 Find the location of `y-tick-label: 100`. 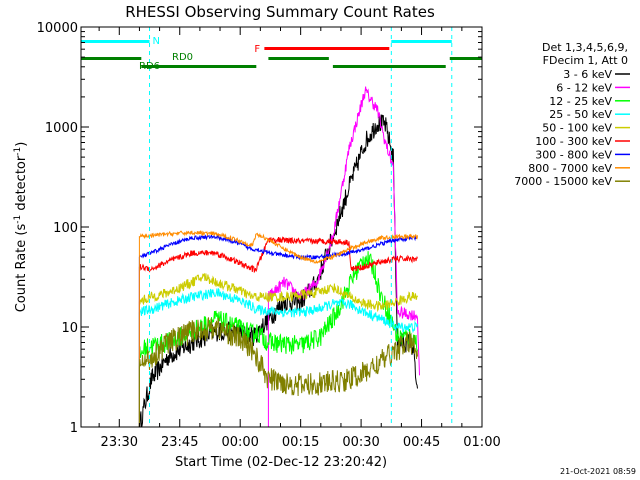

y-tick-label: 100 is located at coordinates (65, 228).